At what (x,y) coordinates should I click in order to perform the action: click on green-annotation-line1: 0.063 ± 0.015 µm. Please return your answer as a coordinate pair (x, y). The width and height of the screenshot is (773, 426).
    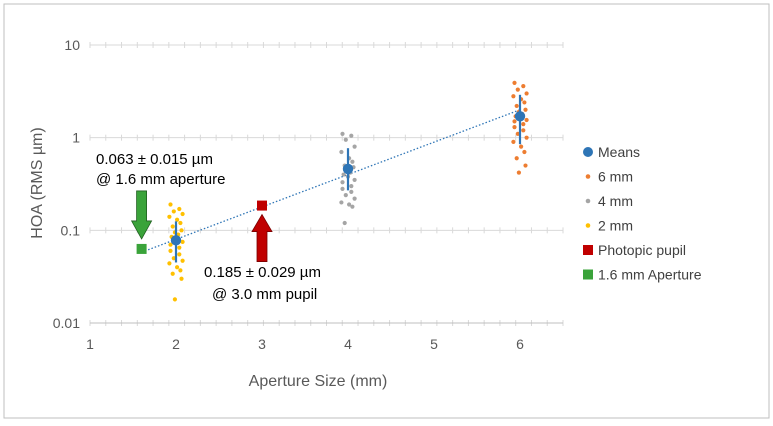
    Looking at the image, I should click on (154, 159).